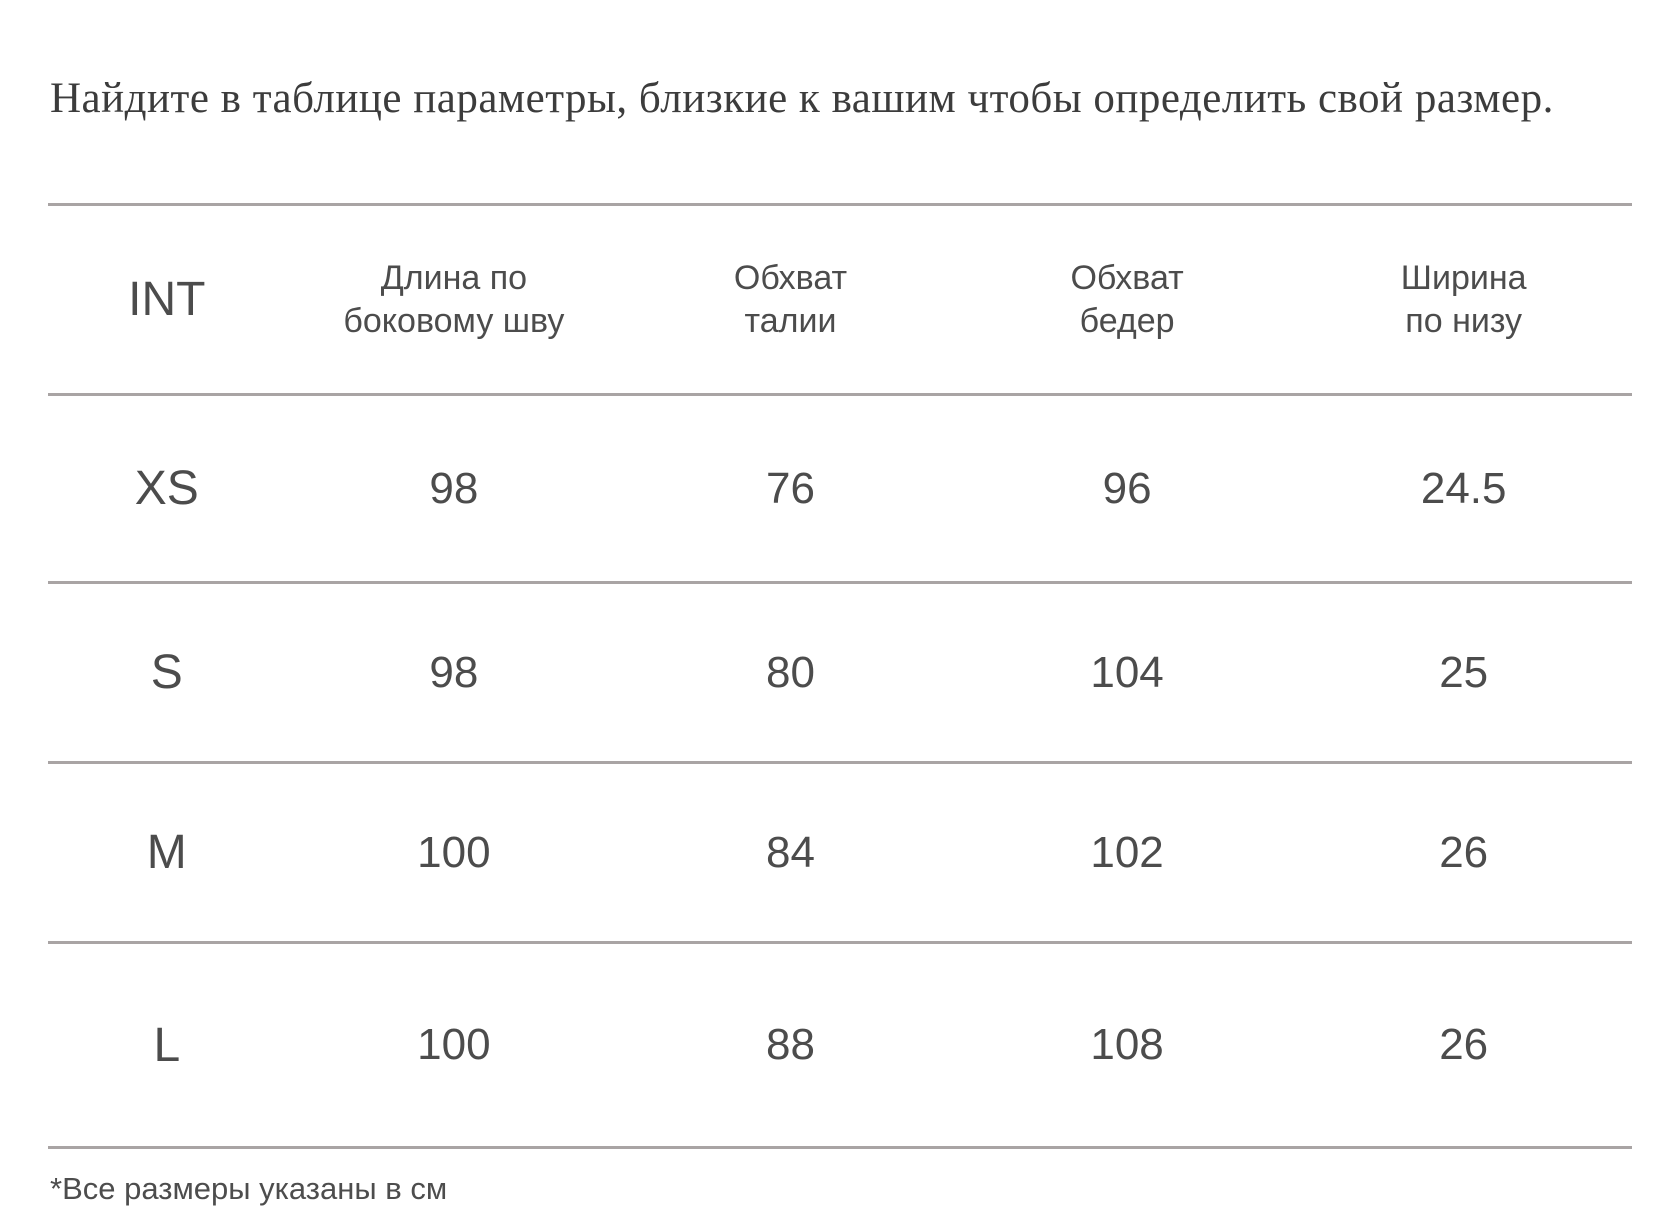 This screenshot has height=1228, width=1680. Describe the element at coordinates (790, 488) in the screenshot. I see `value-cell: 76` at that location.